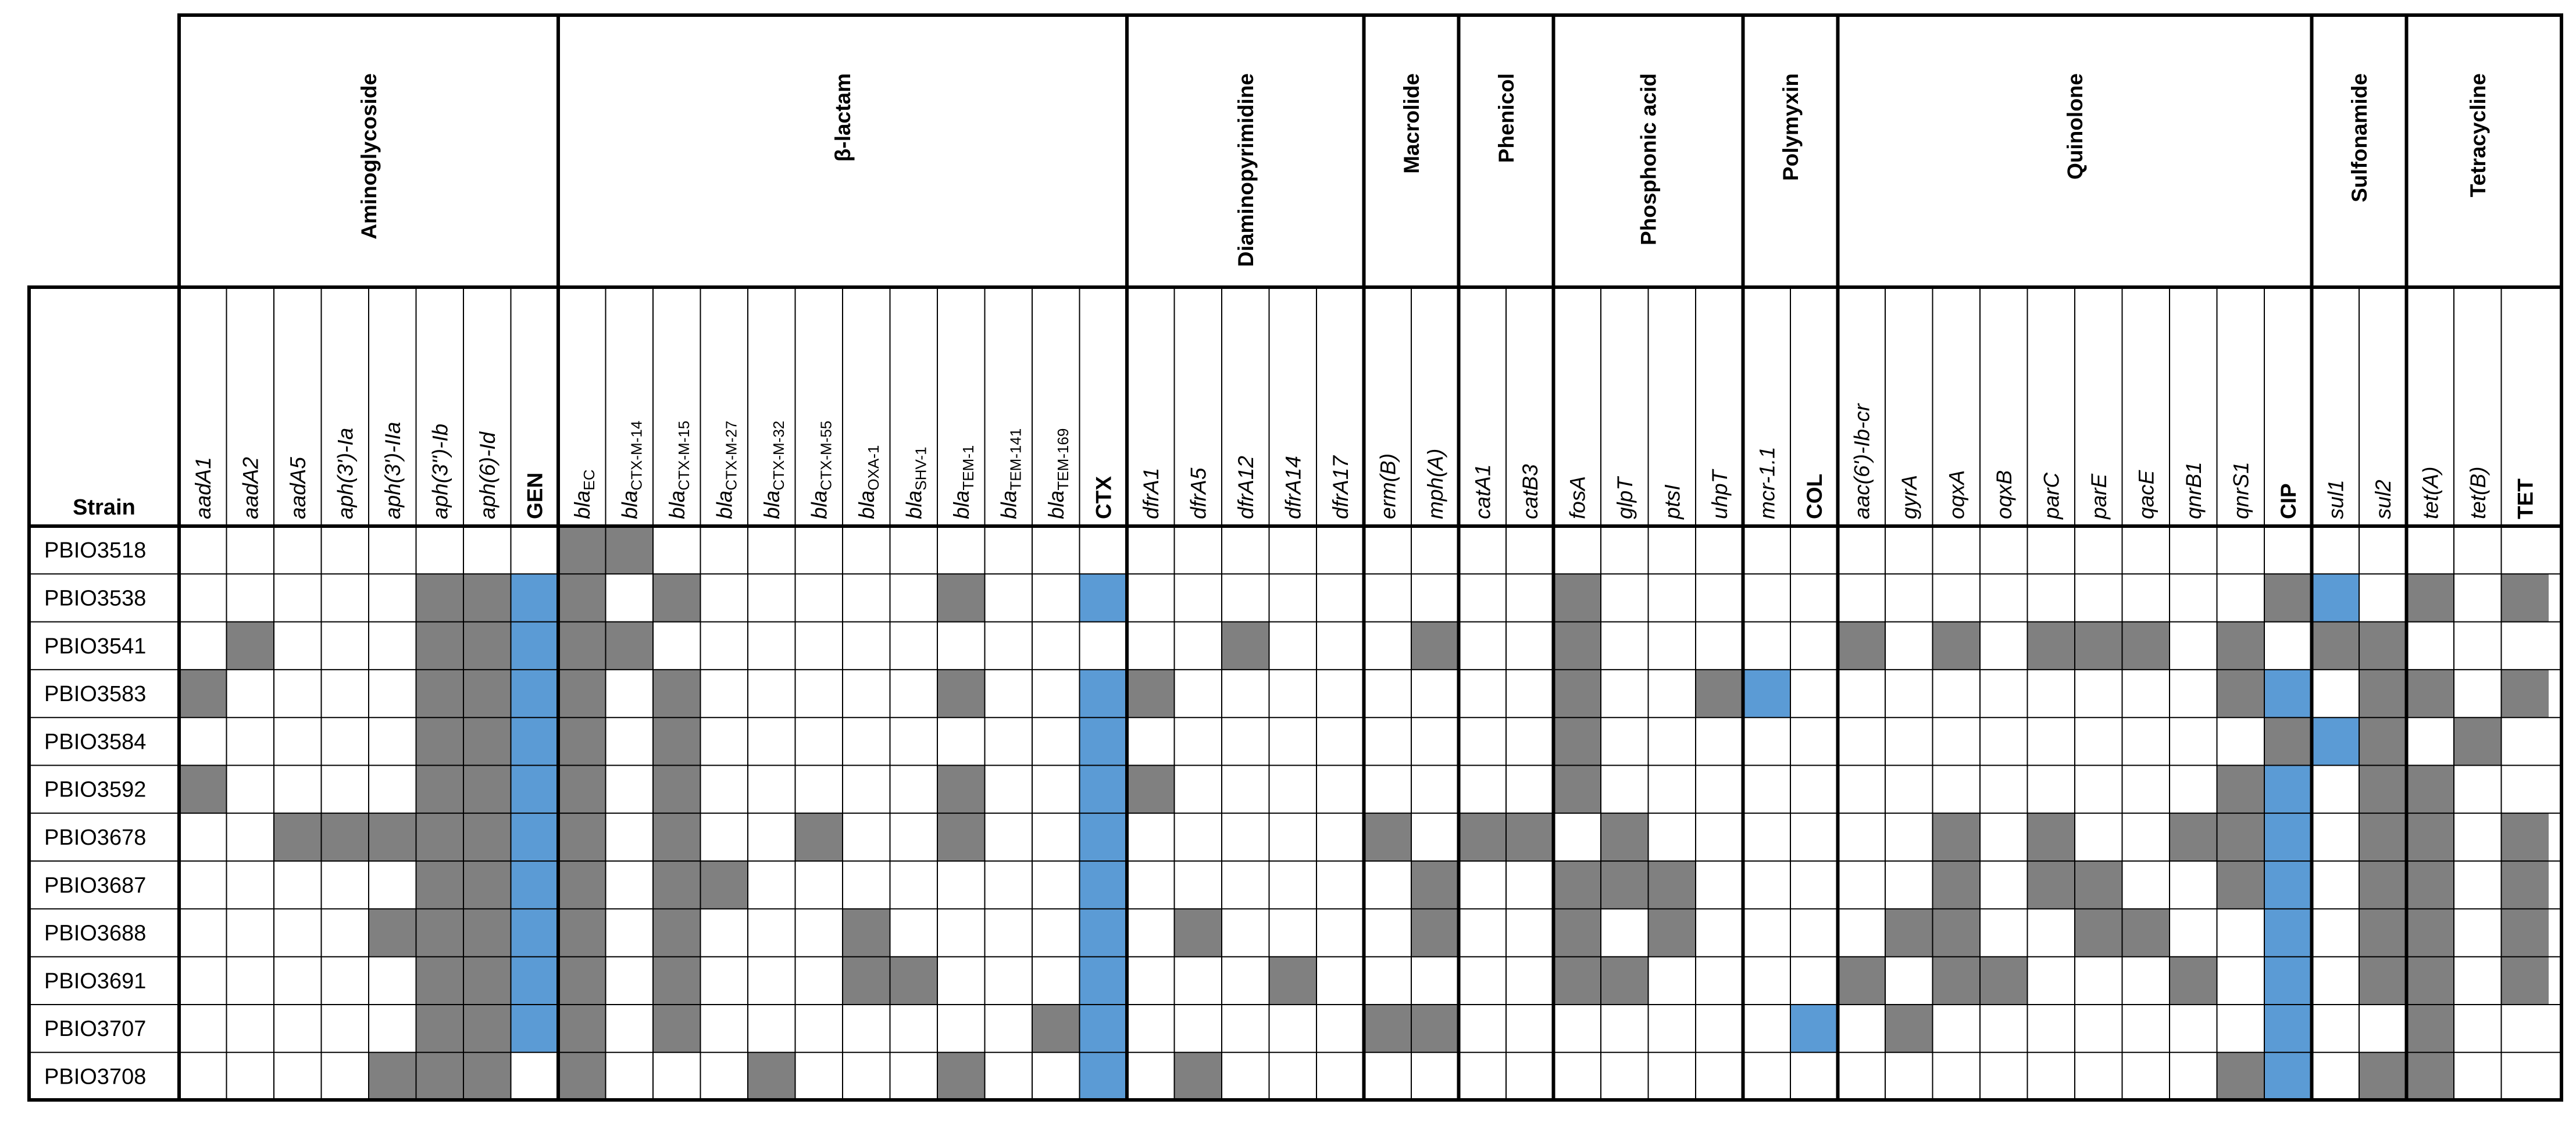 Image resolution: width=2576 pixels, height=1122 pixels. I want to click on strain-name: PBIO3688, so click(95, 933).